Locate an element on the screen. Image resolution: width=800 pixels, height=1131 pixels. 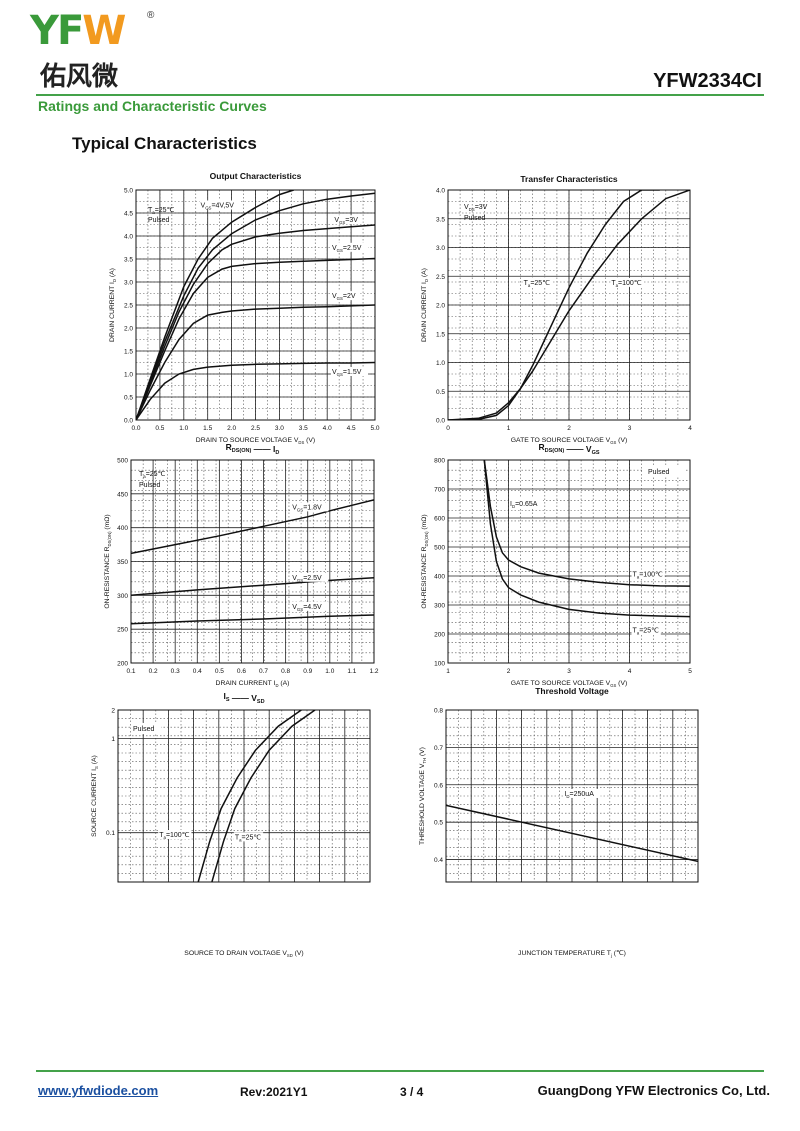
y-tick-label: 0.4 is located at coordinates (438, 860).